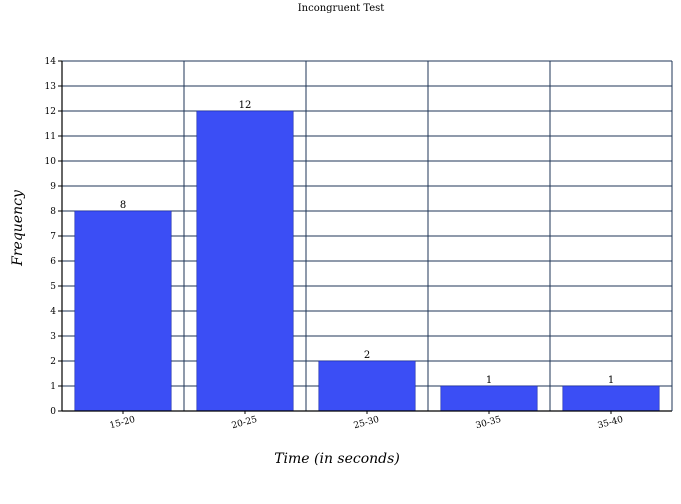 The width and height of the screenshot is (681, 504). Describe the element at coordinates (18, 228) in the screenshot. I see `y-axis-label: Frequency` at that location.